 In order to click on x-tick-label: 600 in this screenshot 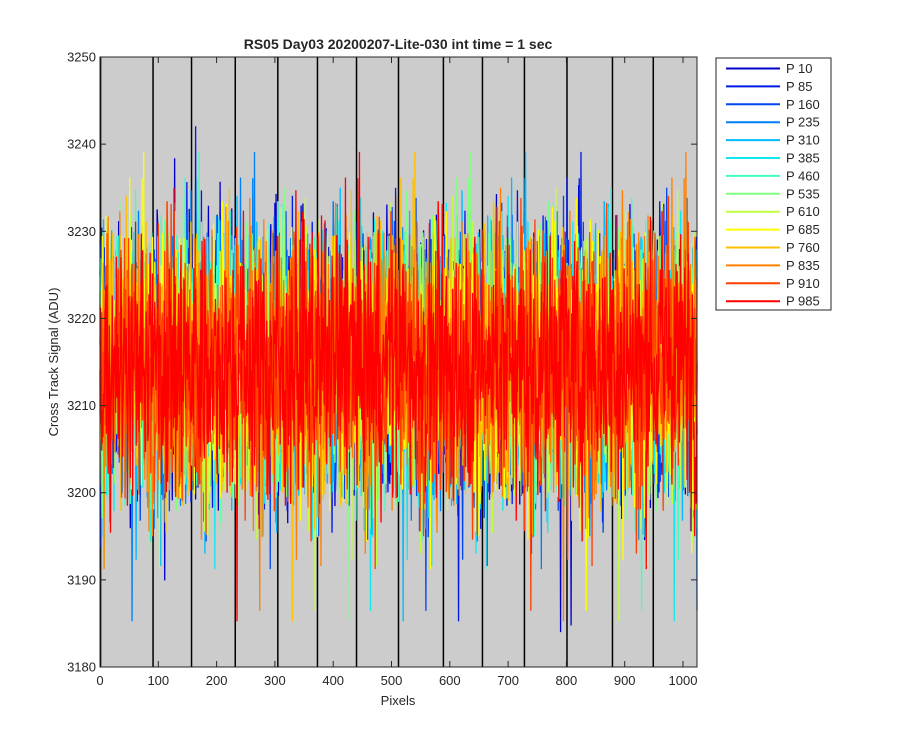, I will do `click(450, 680)`.